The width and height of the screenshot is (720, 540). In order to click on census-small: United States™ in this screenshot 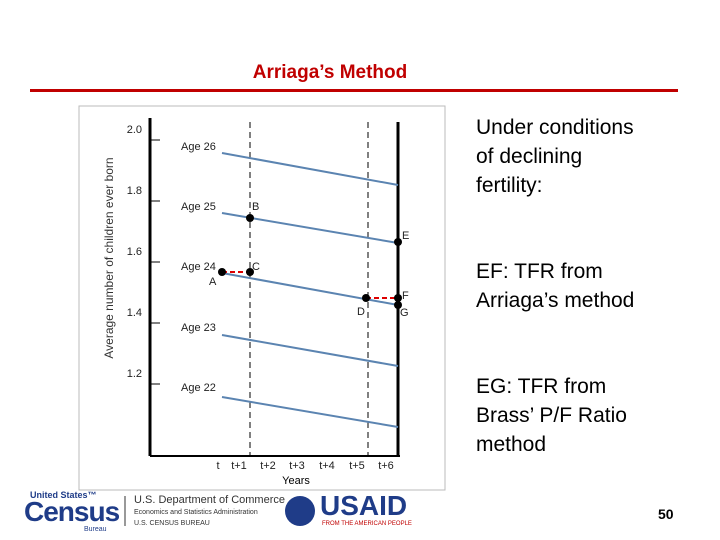, I will do `click(63, 495)`.